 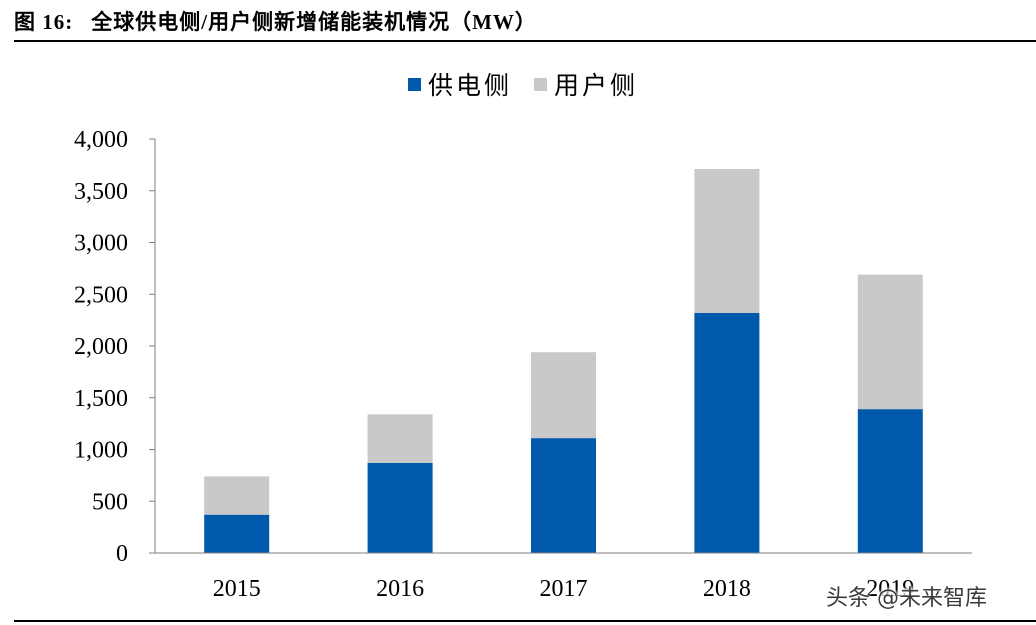 I want to click on bar-user-side-2016, so click(x=400, y=438).